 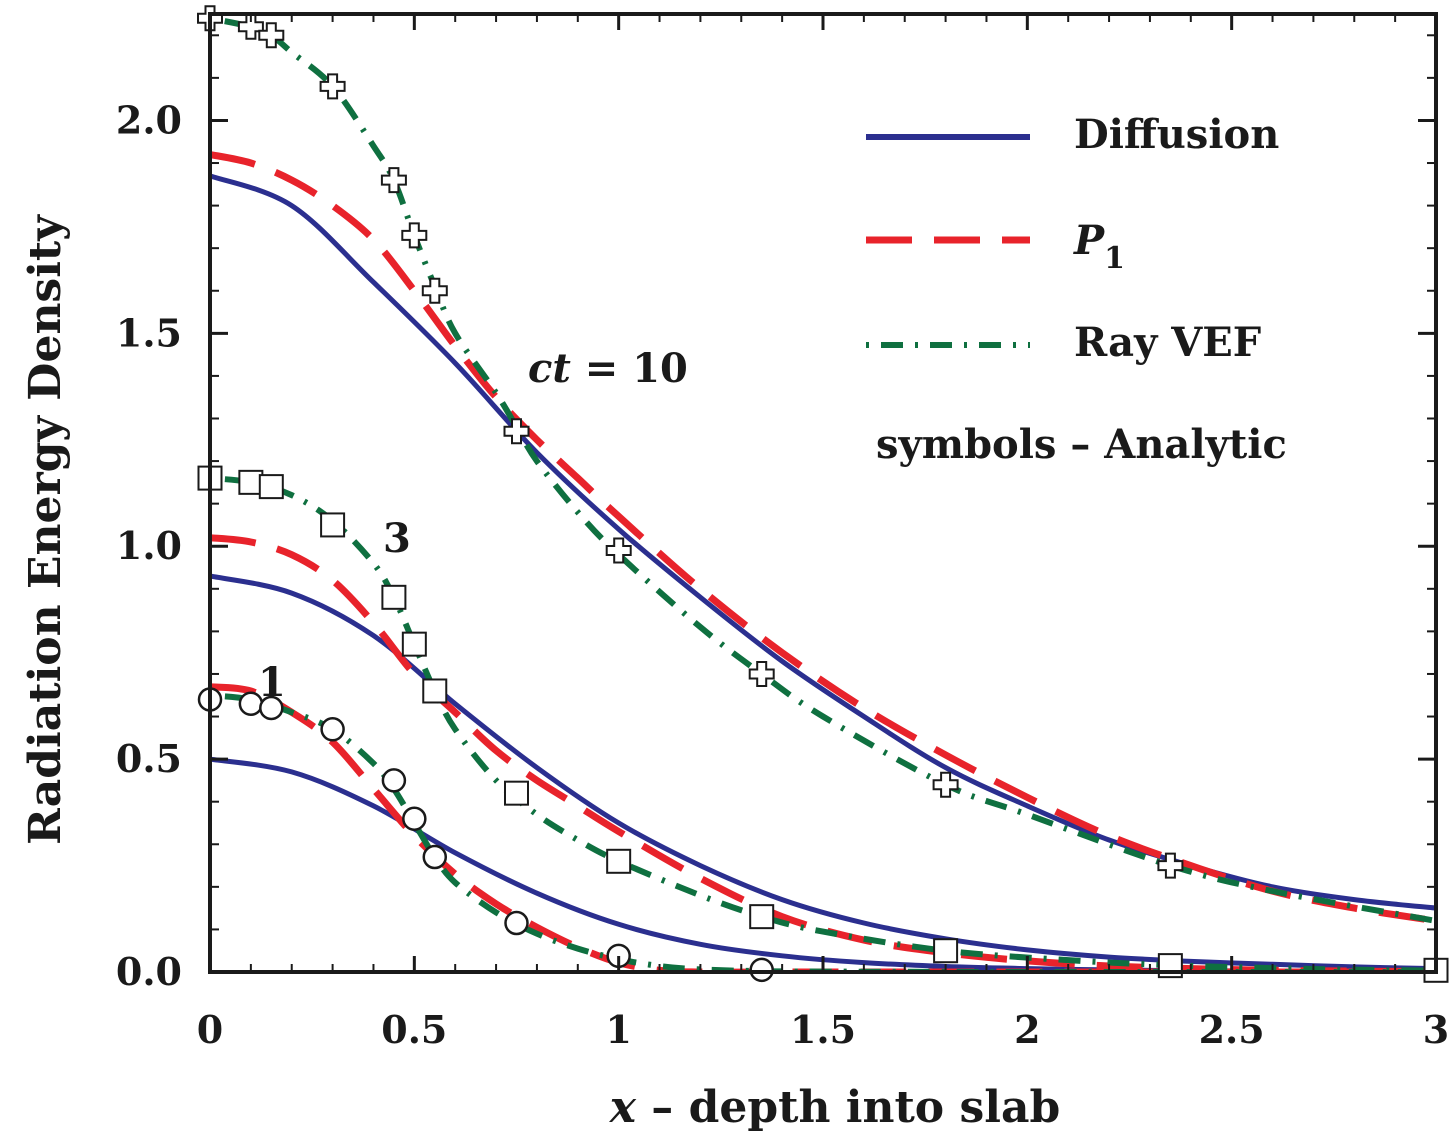 I want to click on legend-label-p1: P1, so click(x=1099, y=246).